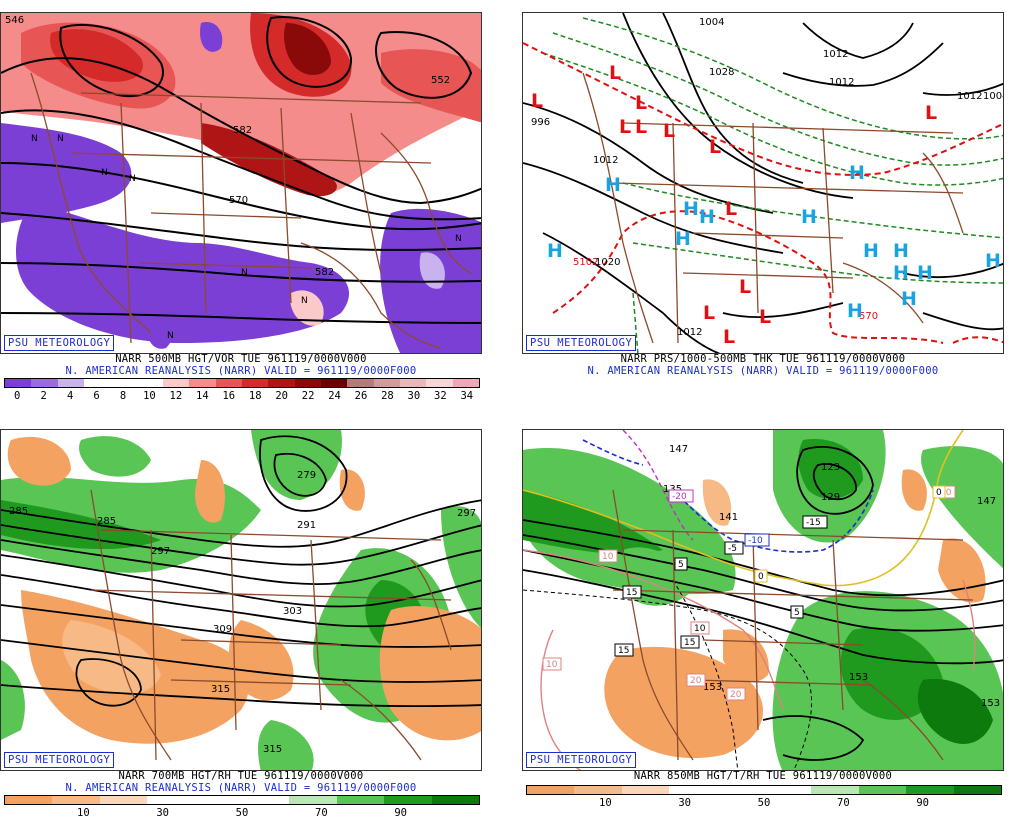  I want to click on height-label: 147, so click(678, 449).